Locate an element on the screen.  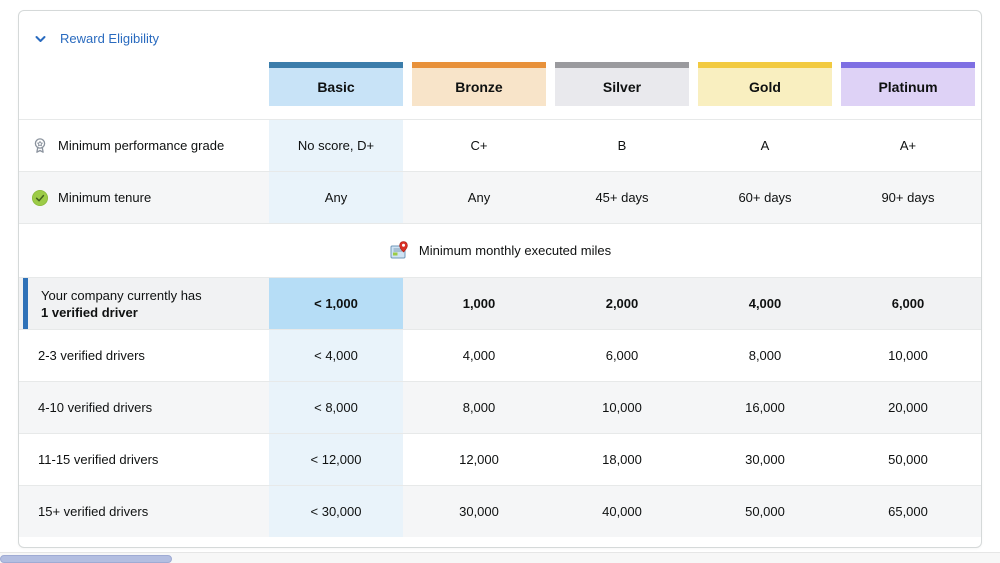
row-label-line2: 1 verified driver is located at coordinates (89, 312).